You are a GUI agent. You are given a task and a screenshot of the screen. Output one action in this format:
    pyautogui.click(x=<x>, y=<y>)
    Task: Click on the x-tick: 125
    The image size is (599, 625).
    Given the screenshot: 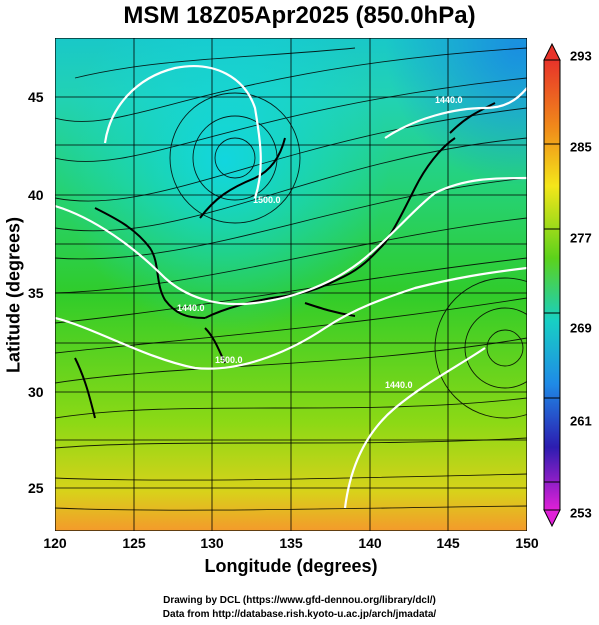 What is the action you would take?
    pyautogui.click(x=134, y=543)
    